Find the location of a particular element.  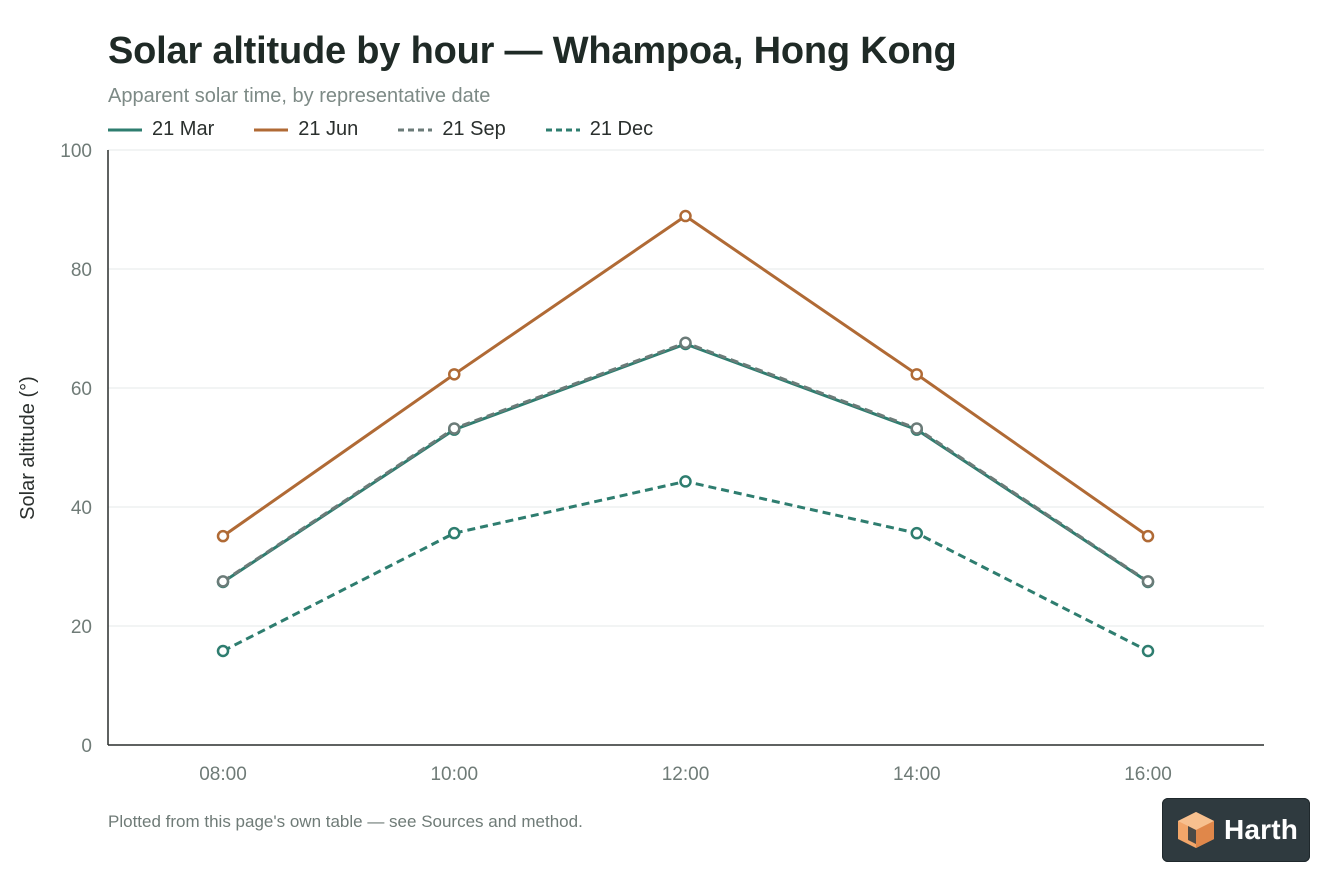

x-tick-label: 10:00 is located at coordinates (454, 774).